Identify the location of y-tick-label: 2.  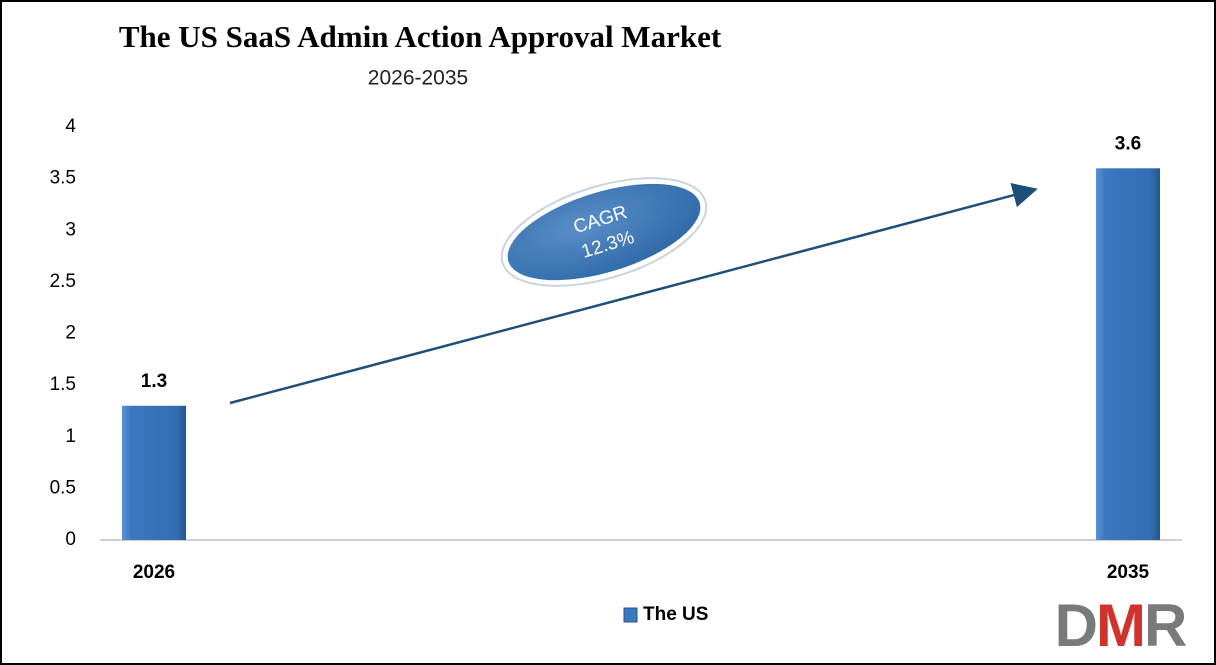
(70, 333).